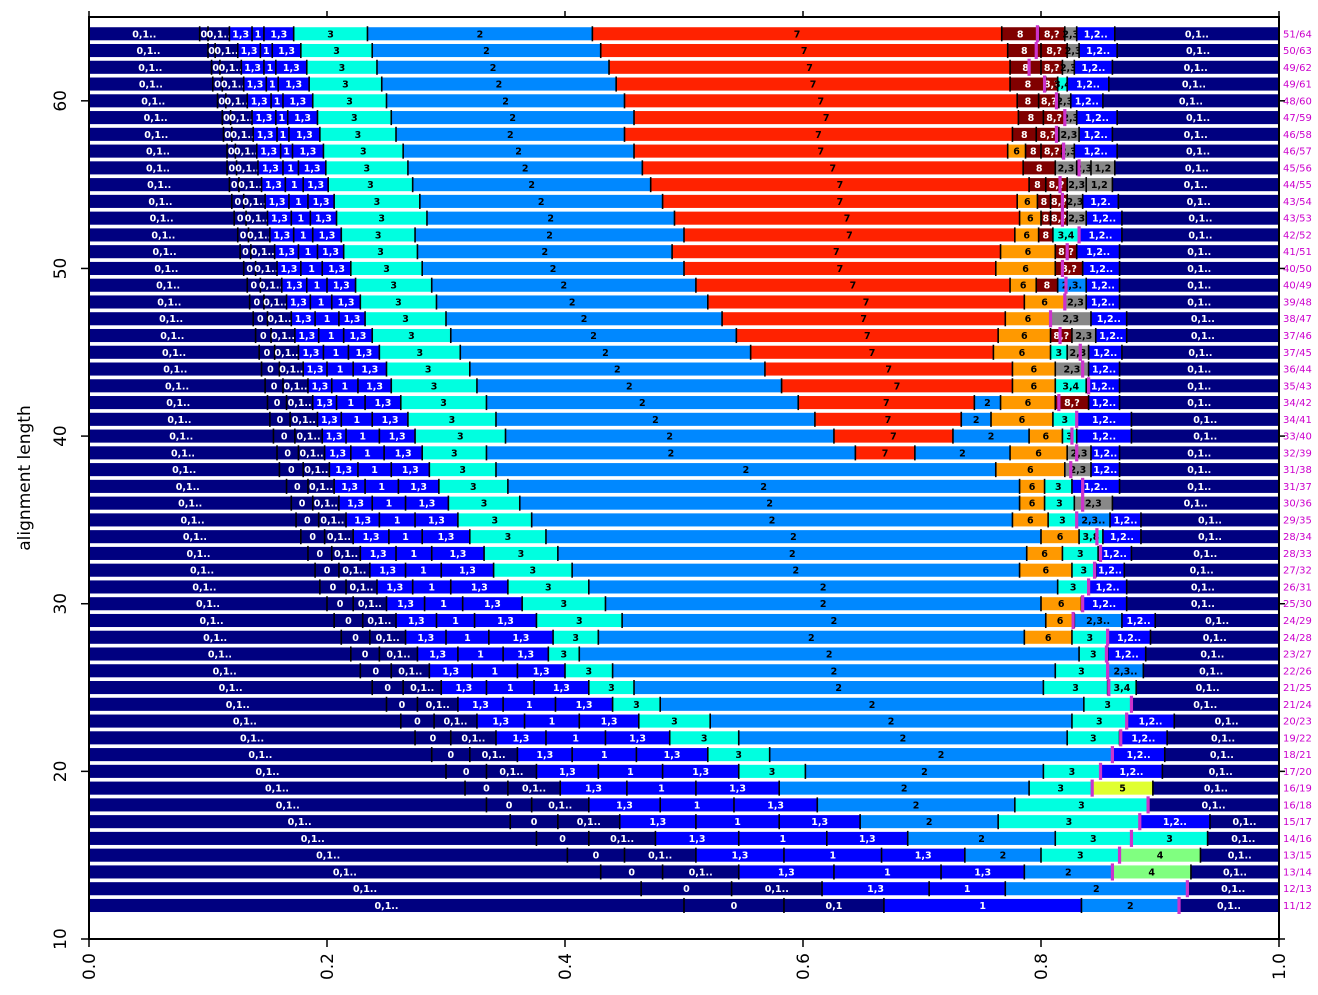 The height and width of the screenshot is (995, 1318). I want to click on row-label: 26/31, so click(1297, 587).